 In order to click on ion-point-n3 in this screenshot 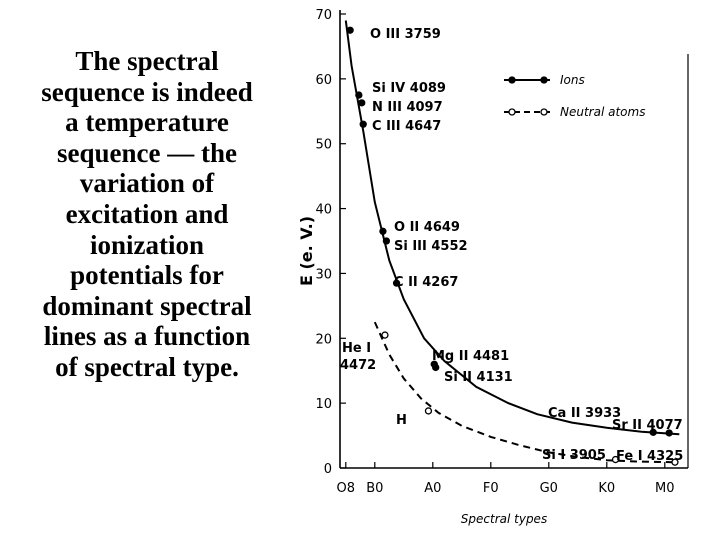, I will do `click(362, 103)`.